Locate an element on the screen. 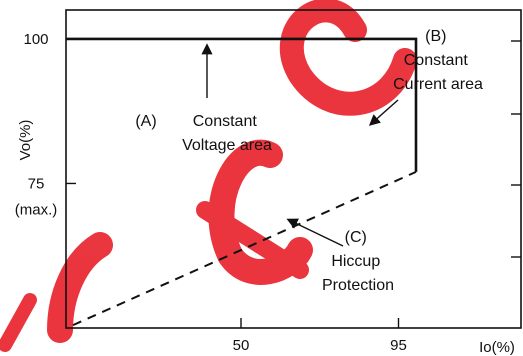 The width and height of the screenshot is (523, 356). y-tick-sublabel-max: (max.) is located at coordinates (36, 209).